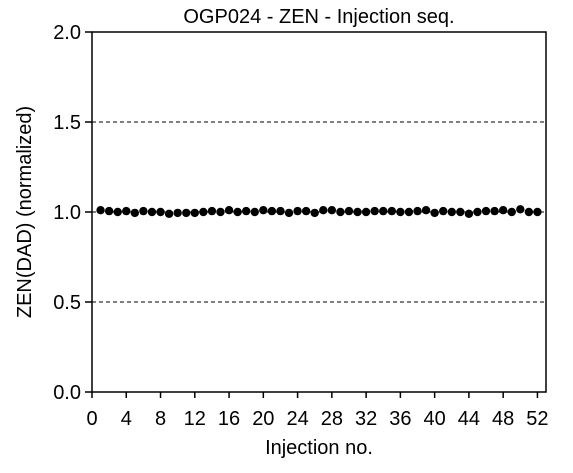  I want to click on x-tick-label: 0, so click(91, 419).